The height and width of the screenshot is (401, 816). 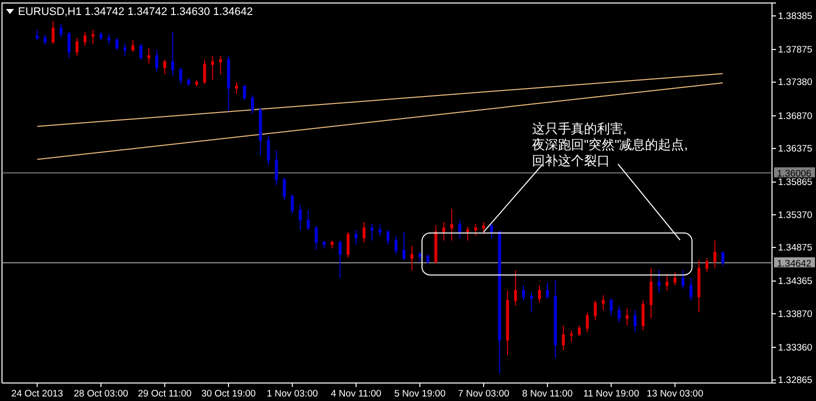 What do you see at coordinates (37, 394) in the screenshot?
I see `x-tick-label: 24 Oct 2013` at bounding box center [37, 394].